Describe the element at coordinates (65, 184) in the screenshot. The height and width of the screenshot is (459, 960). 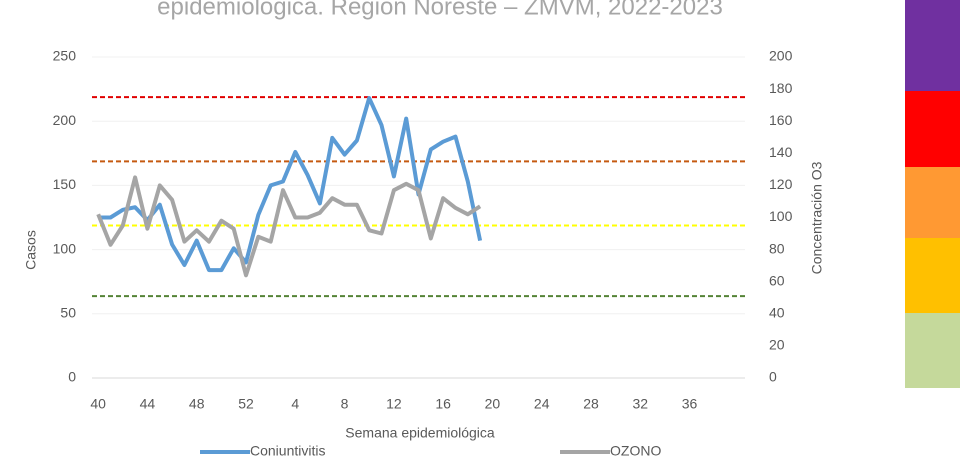
I see `y-tick-label: 150` at that location.